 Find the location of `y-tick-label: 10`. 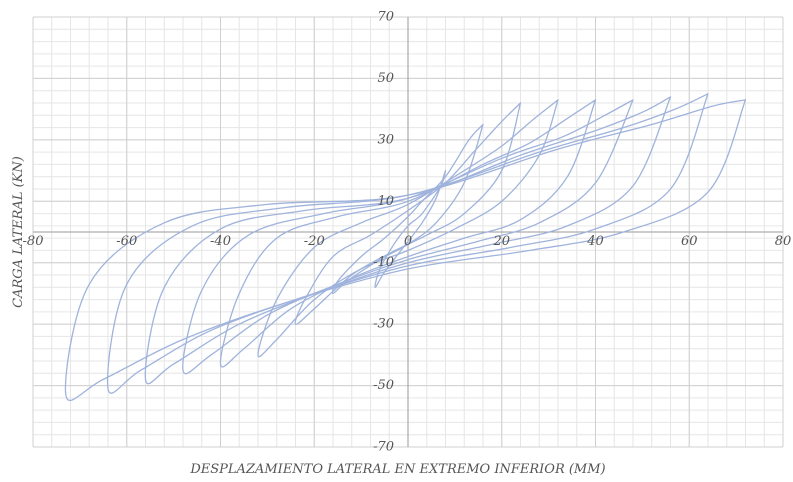

y-tick-label: 10 is located at coordinates (385, 201).